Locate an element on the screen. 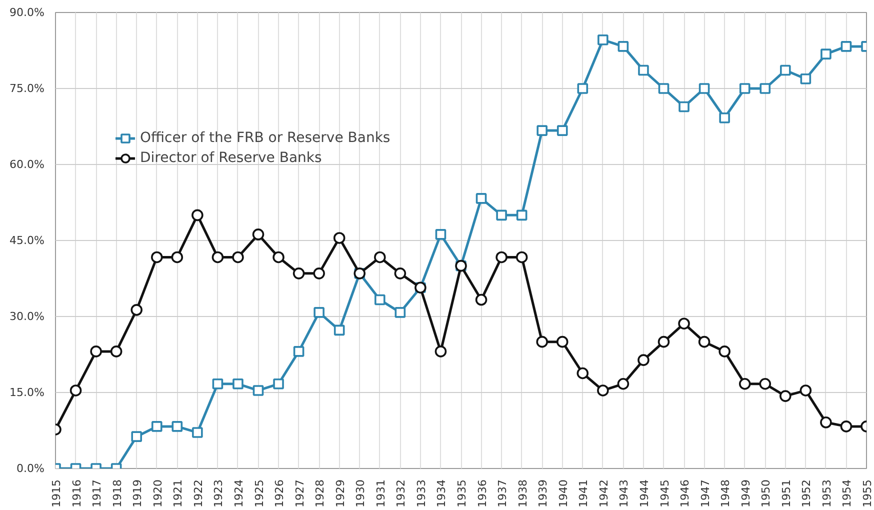 The height and width of the screenshot is (510, 874). x-tick-label: 1941 is located at coordinates (583, 493).